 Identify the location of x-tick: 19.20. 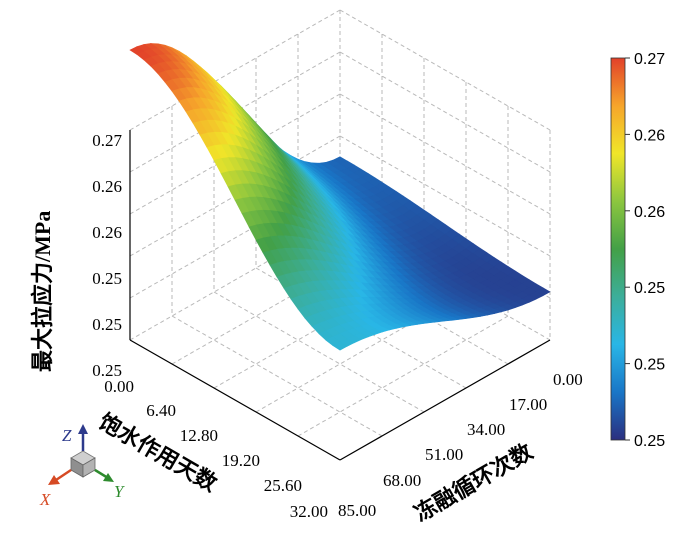
(241, 460).